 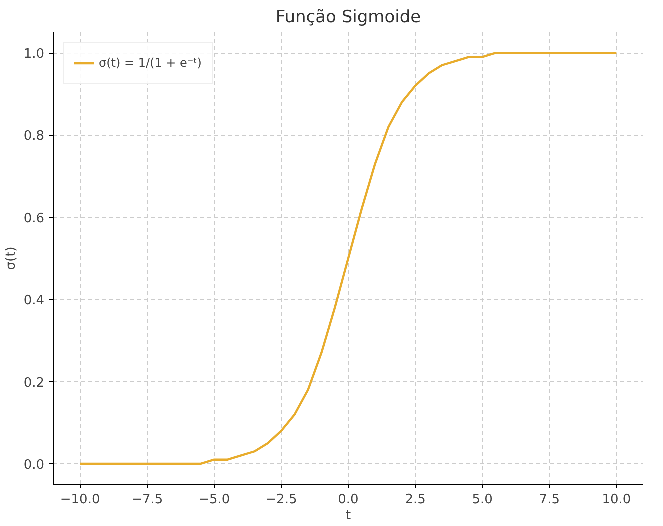 I want to click on x-axis-title: t, so click(x=349, y=516).